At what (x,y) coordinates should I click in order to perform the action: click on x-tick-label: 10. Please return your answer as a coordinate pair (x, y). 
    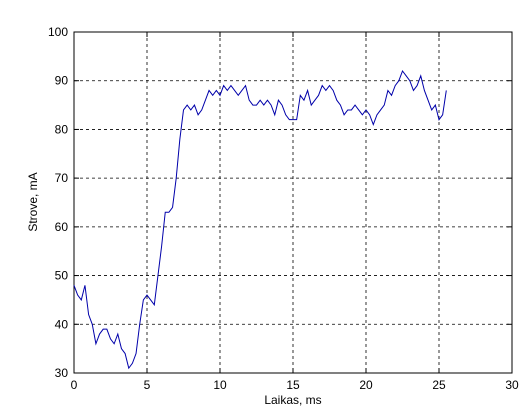
    Looking at the image, I should click on (220, 385).